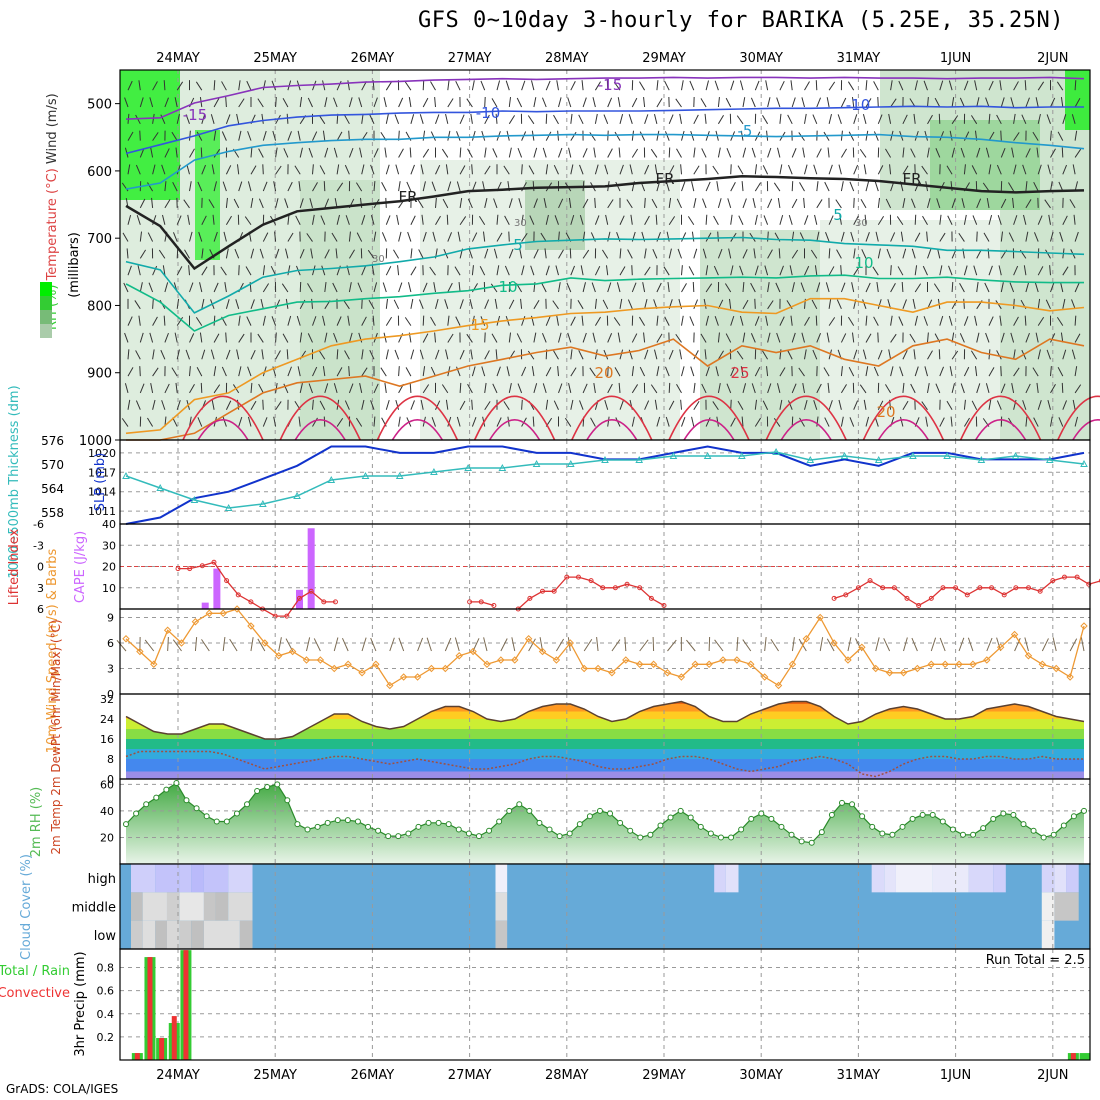  Describe the element at coordinates (56, 736) in the screenshot. I see `temp-ylabel: 2m Temp 2m DewPt (6hr Min/Max) (°C)` at that location.